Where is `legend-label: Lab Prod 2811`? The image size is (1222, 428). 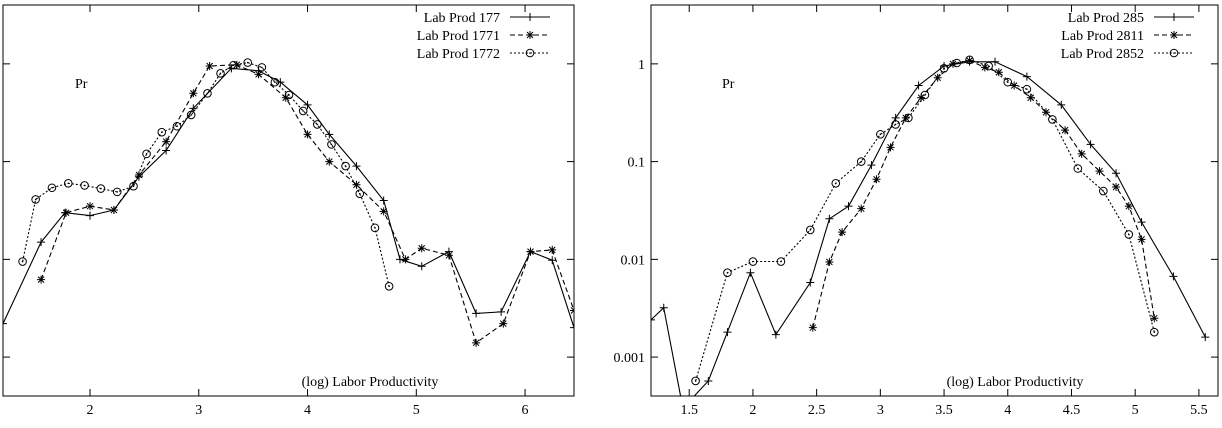 legend-label: Lab Prod 2811 is located at coordinates (1102, 36).